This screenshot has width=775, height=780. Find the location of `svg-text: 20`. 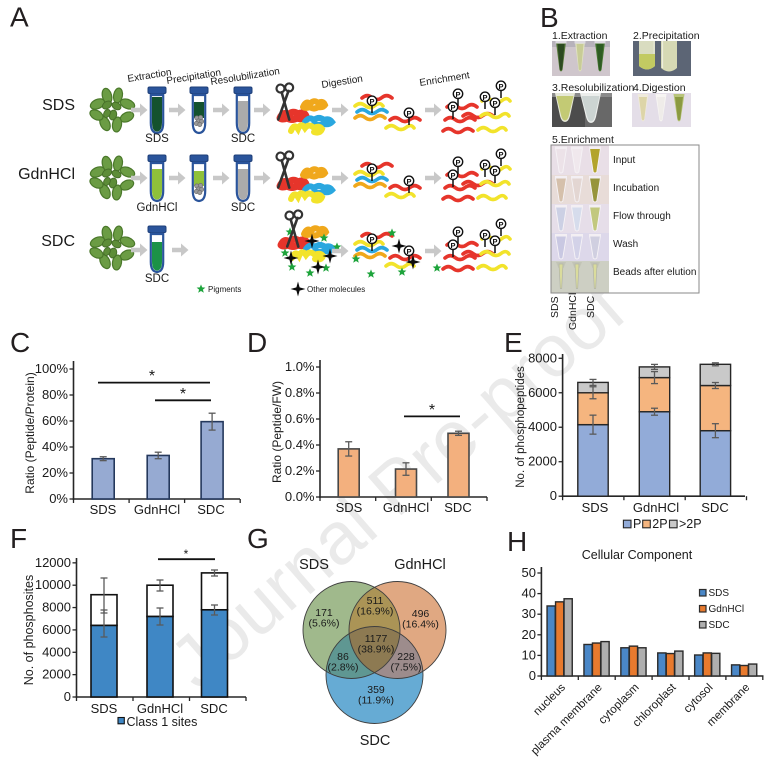

svg-text: 20 is located at coordinates (529, 634).